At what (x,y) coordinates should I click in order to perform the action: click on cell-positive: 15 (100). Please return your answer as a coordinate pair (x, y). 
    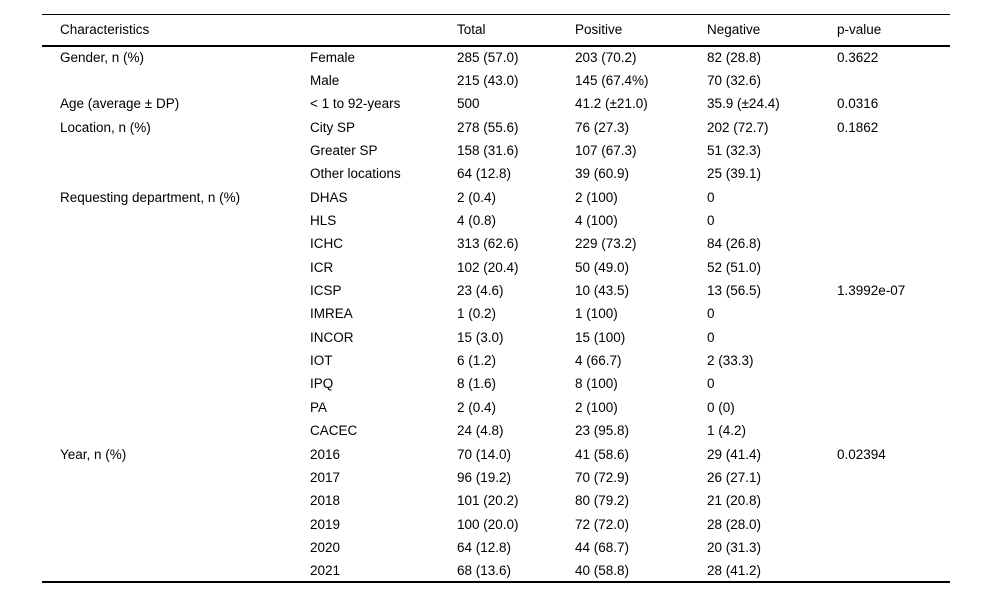
    Looking at the image, I should click on (600, 337).